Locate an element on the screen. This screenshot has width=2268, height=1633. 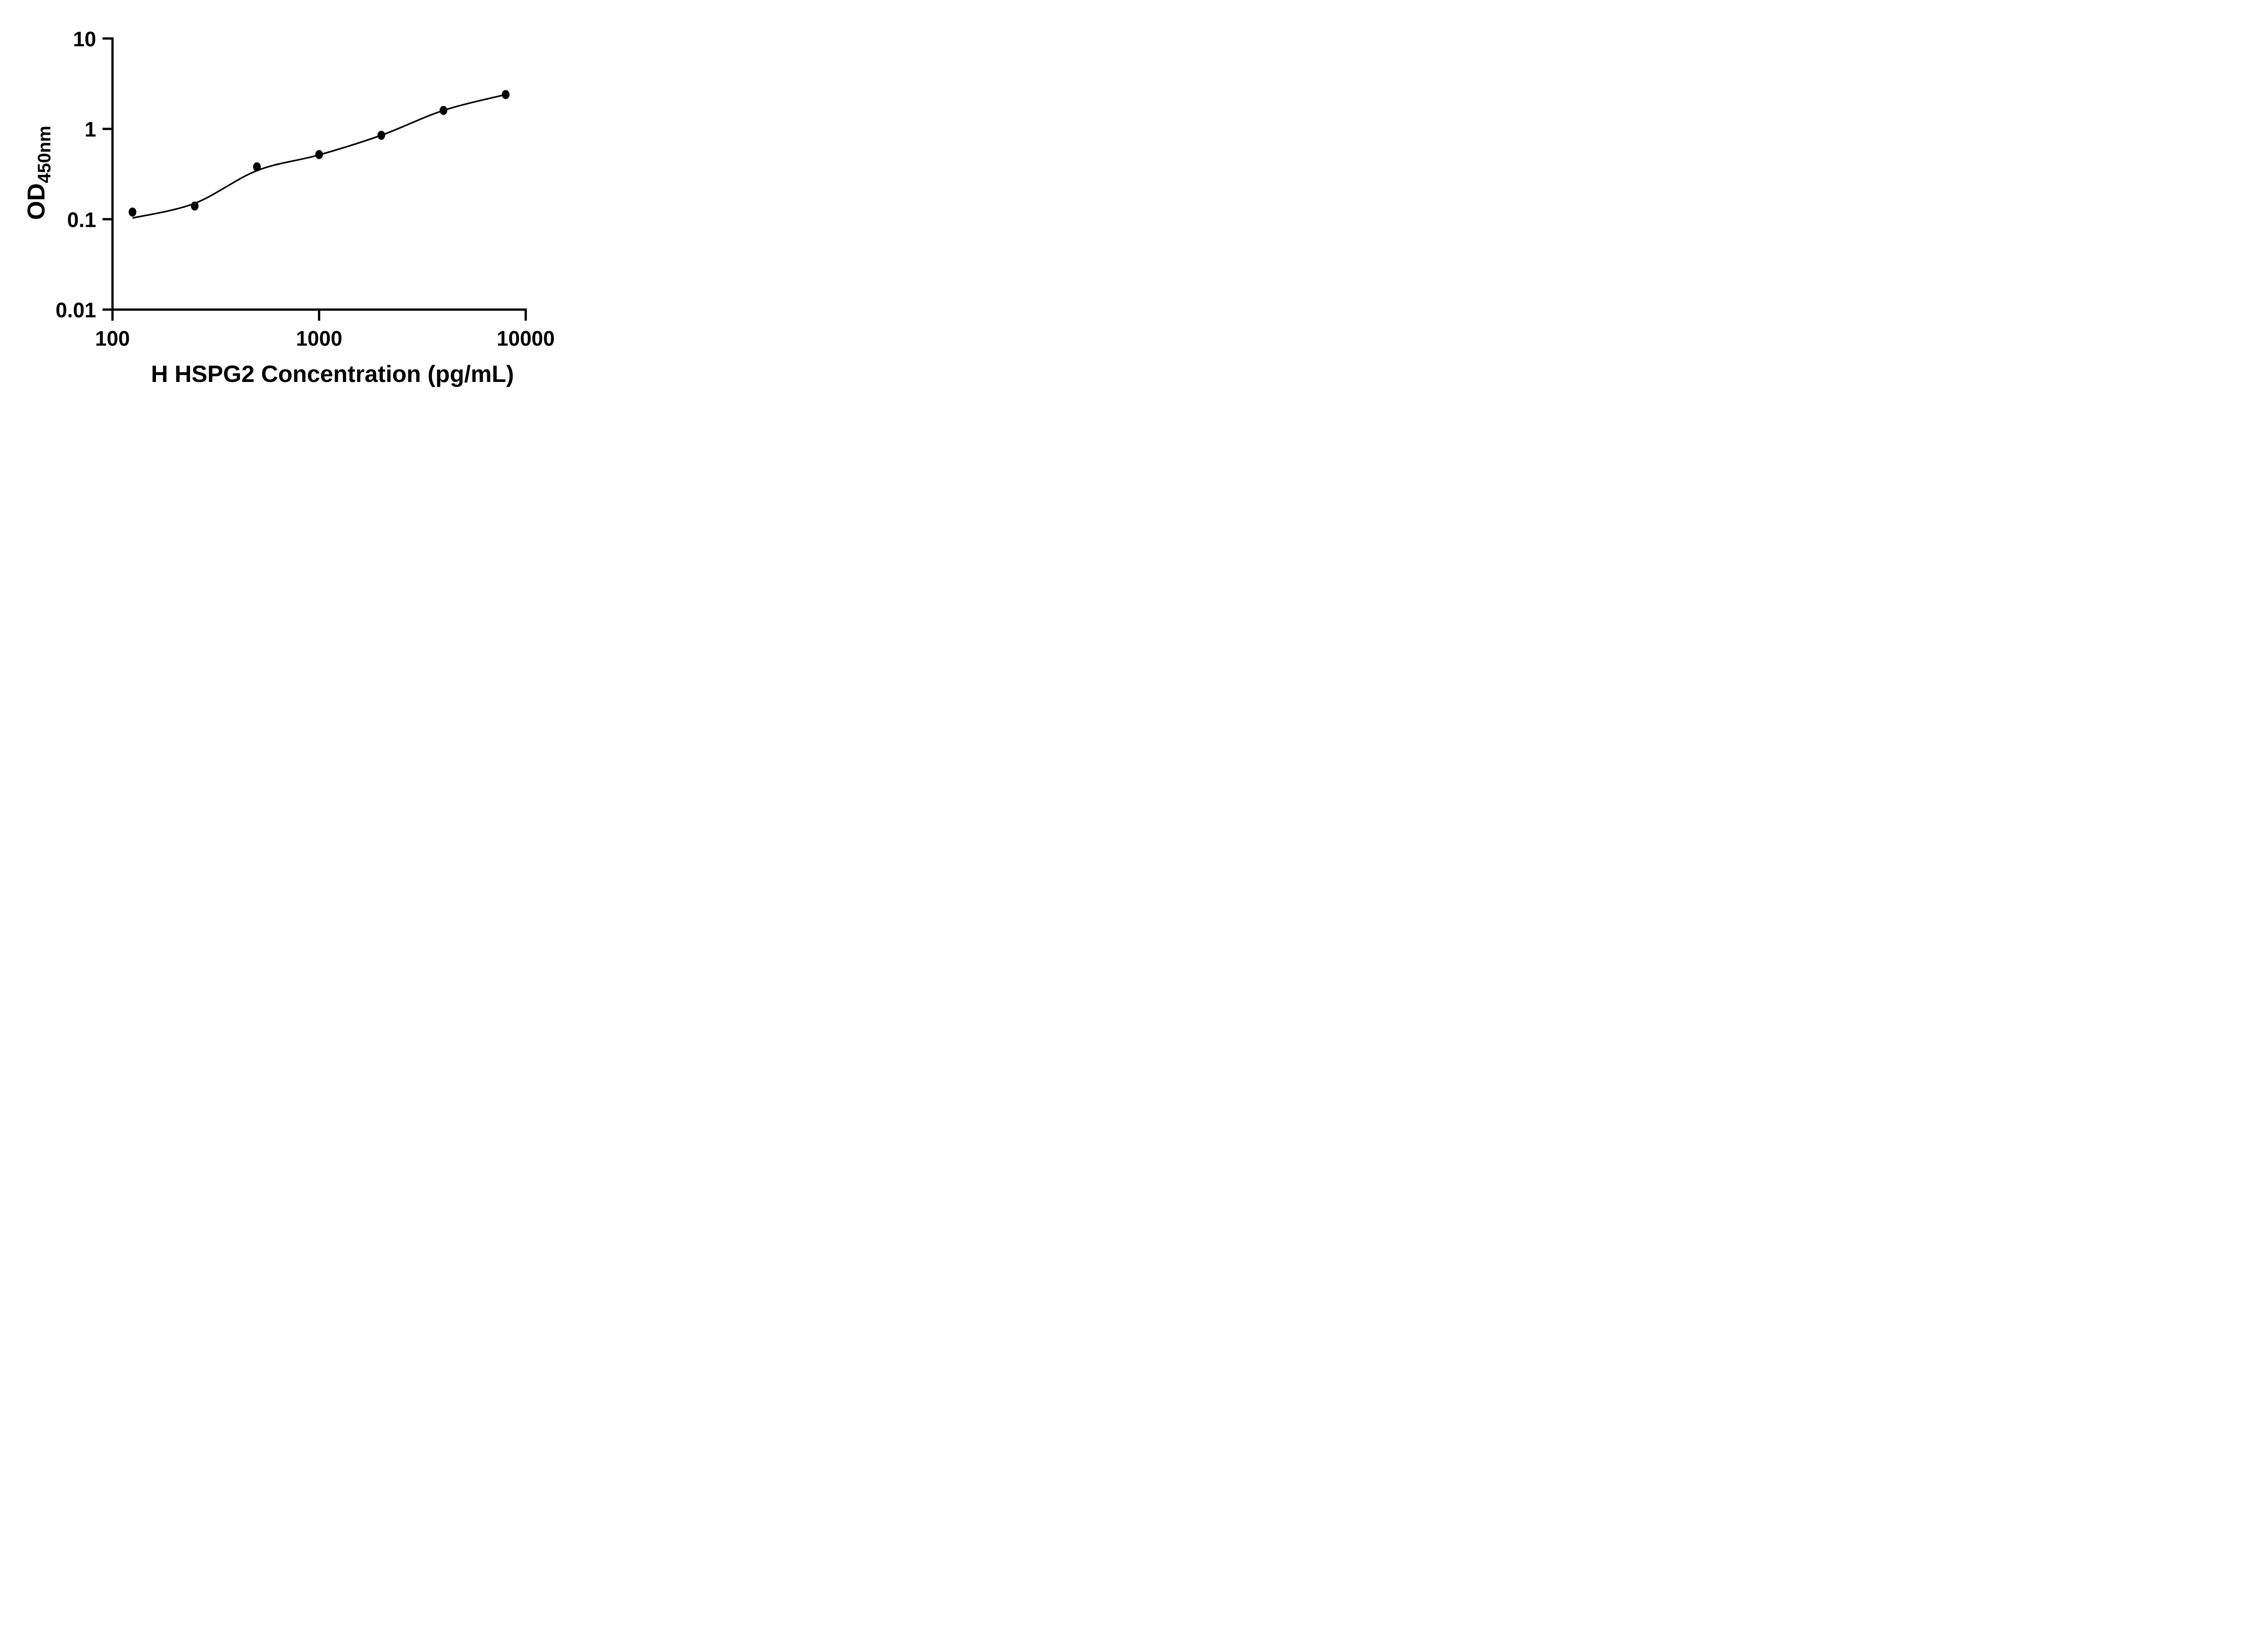
x-axis-title: H HSPG2 Concentration (pg/mL) is located at coordinates (332, 374).